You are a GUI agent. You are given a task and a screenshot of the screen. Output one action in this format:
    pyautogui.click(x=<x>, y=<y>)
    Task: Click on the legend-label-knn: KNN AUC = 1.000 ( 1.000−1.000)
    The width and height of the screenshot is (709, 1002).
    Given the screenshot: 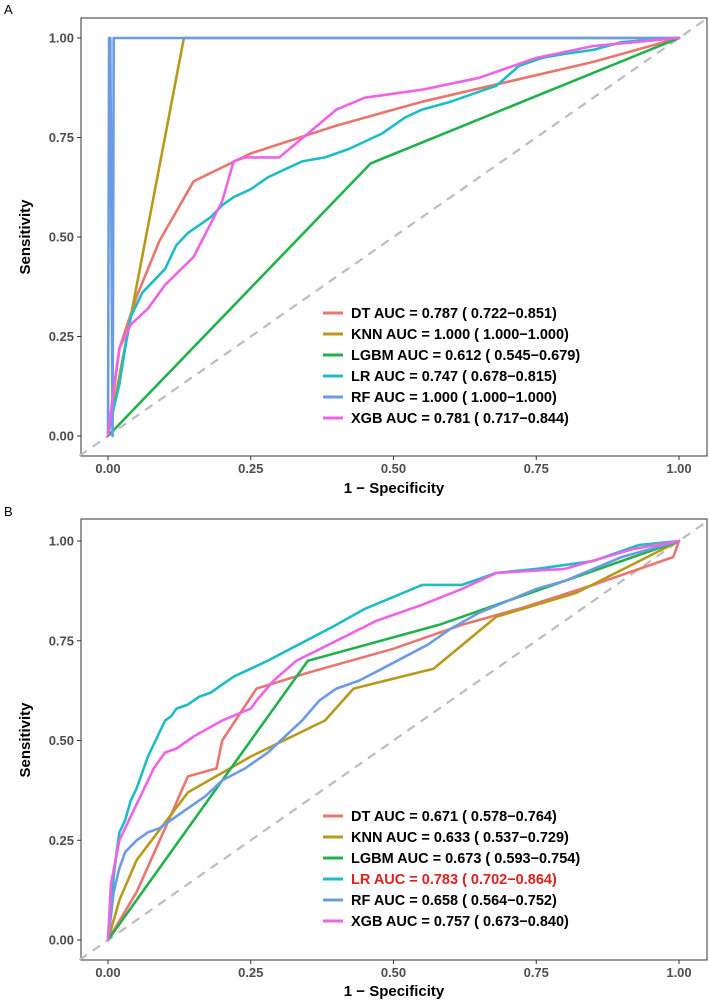 What is the action you would take?
    pyautogui.click(x=460, y=335)
    